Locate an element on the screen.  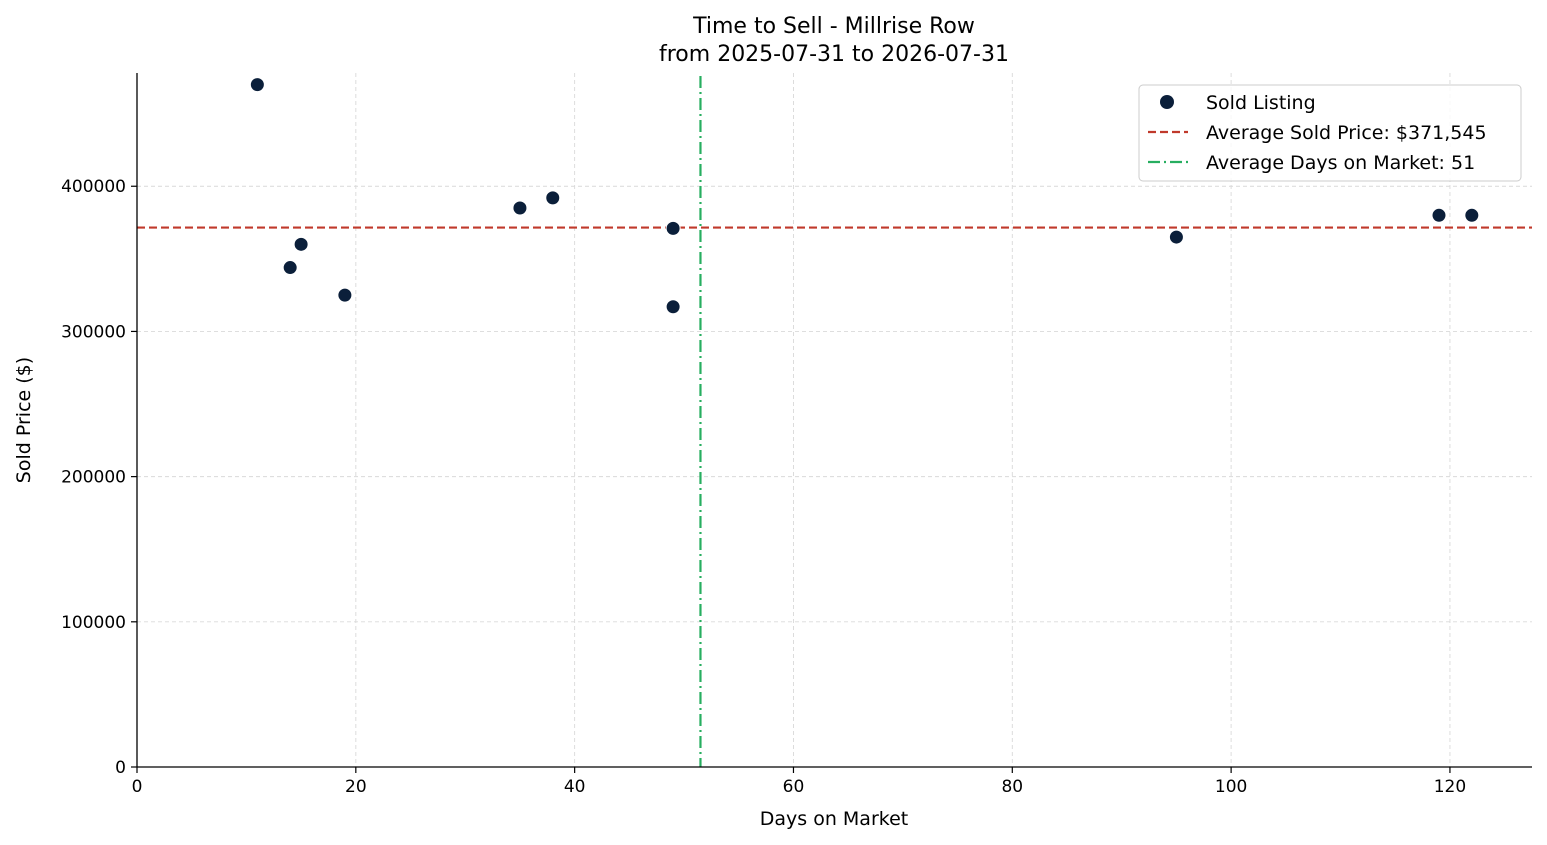
chart-title: Time to Sell - Millrise Row is located at coordinates (833, 26).